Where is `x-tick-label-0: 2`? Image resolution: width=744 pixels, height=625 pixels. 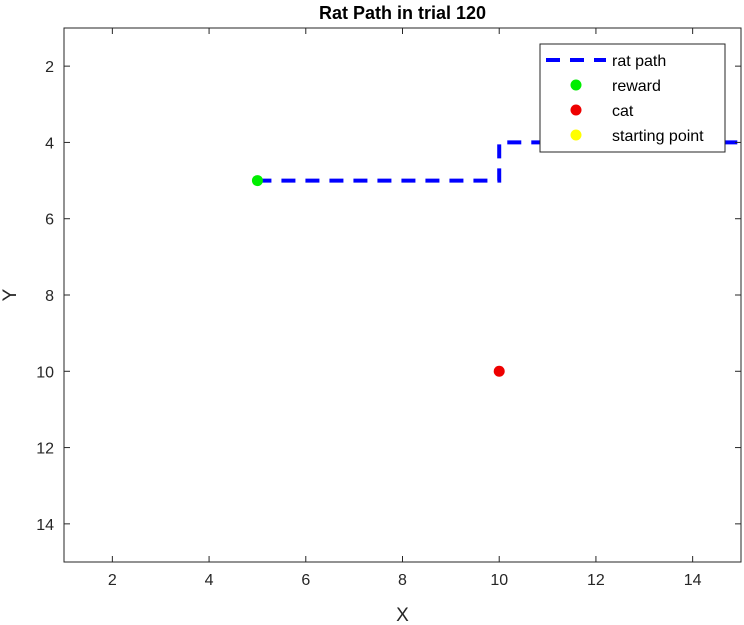
x-tick-label-0: 2 is located at coordinates (112, 580).